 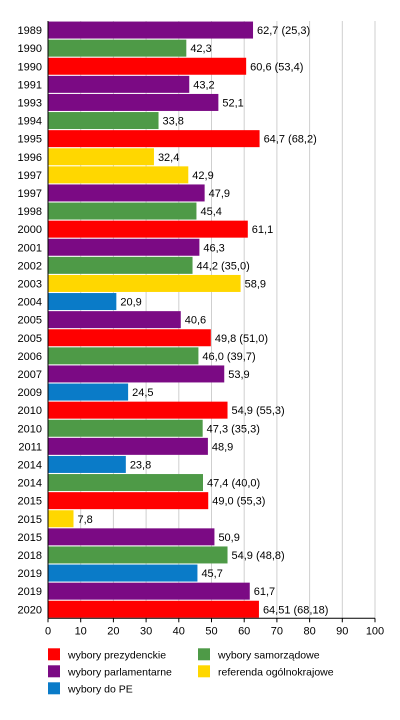 What do you see at coordinates (146, 631) in the screenshot?
I see `x-tick-label: 30` at bounding box center [146, 631].